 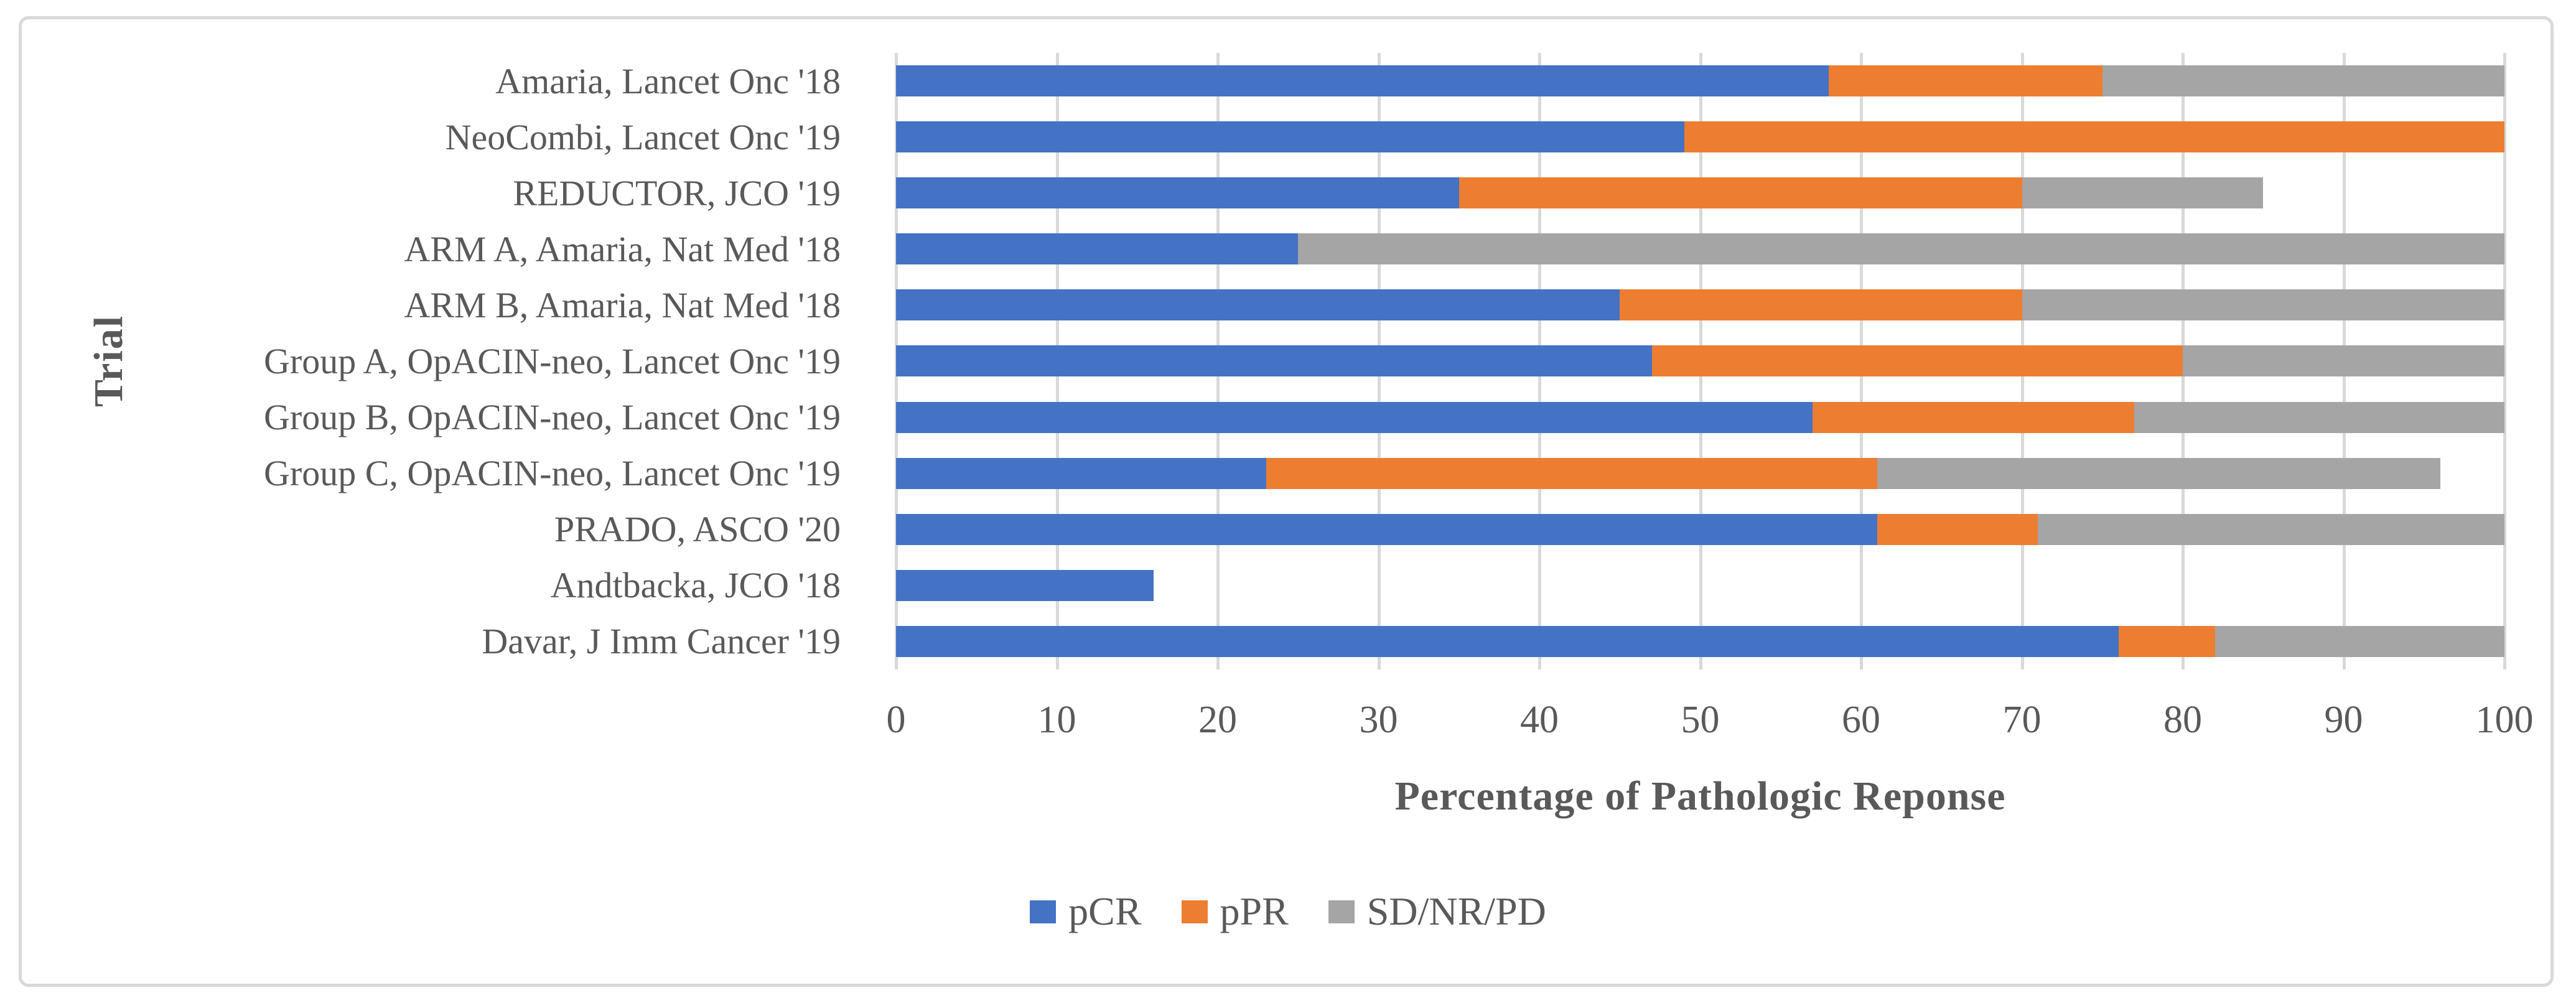 I want to click on x-axis-ticks: 0 10 20 30 40 50 60 70 80 90 100, so click(x=1711, y=720).